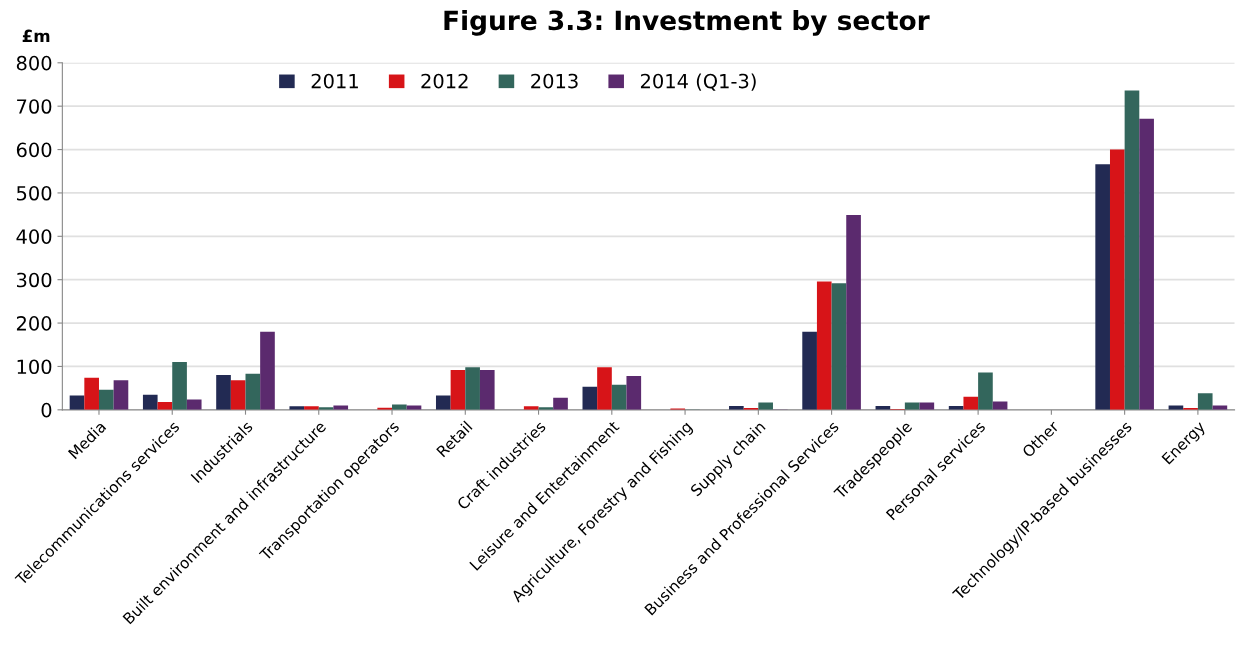 This screenshot has width=1247, height=661. I want to click on y-tick-label: 100, so click(34, 367).